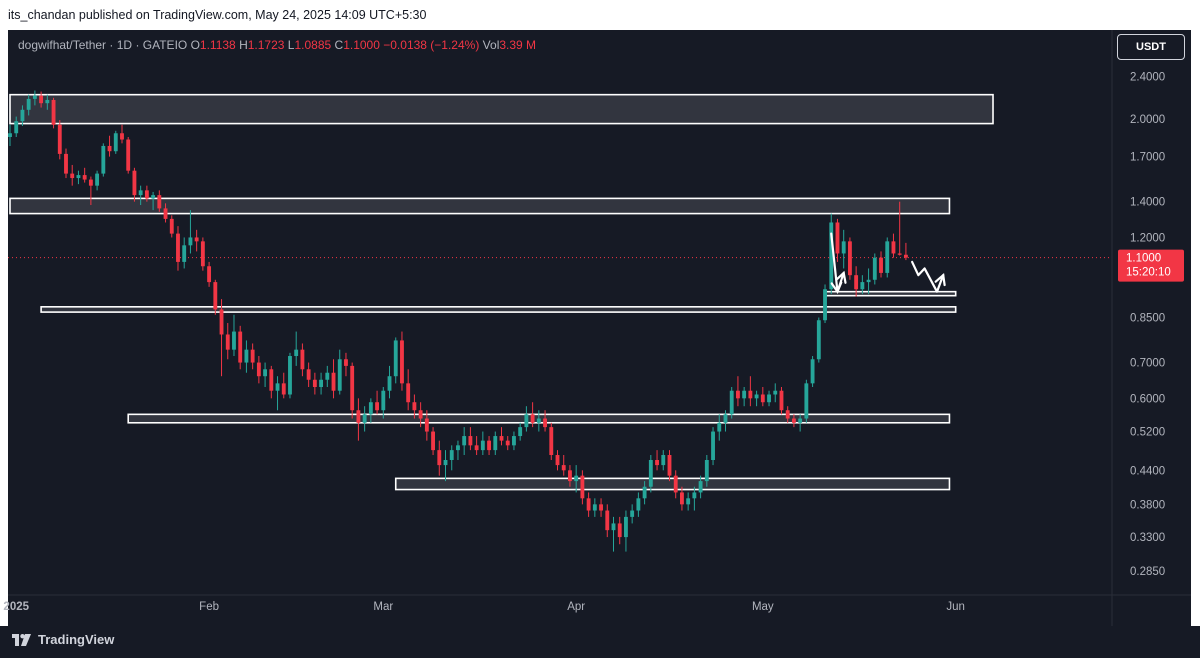 The width and height of the screenshot is (1200, 658). Describe the element at coordinates (1147, 203) in the screenshot. I see `y-tick-label: 1.4000` at that location.